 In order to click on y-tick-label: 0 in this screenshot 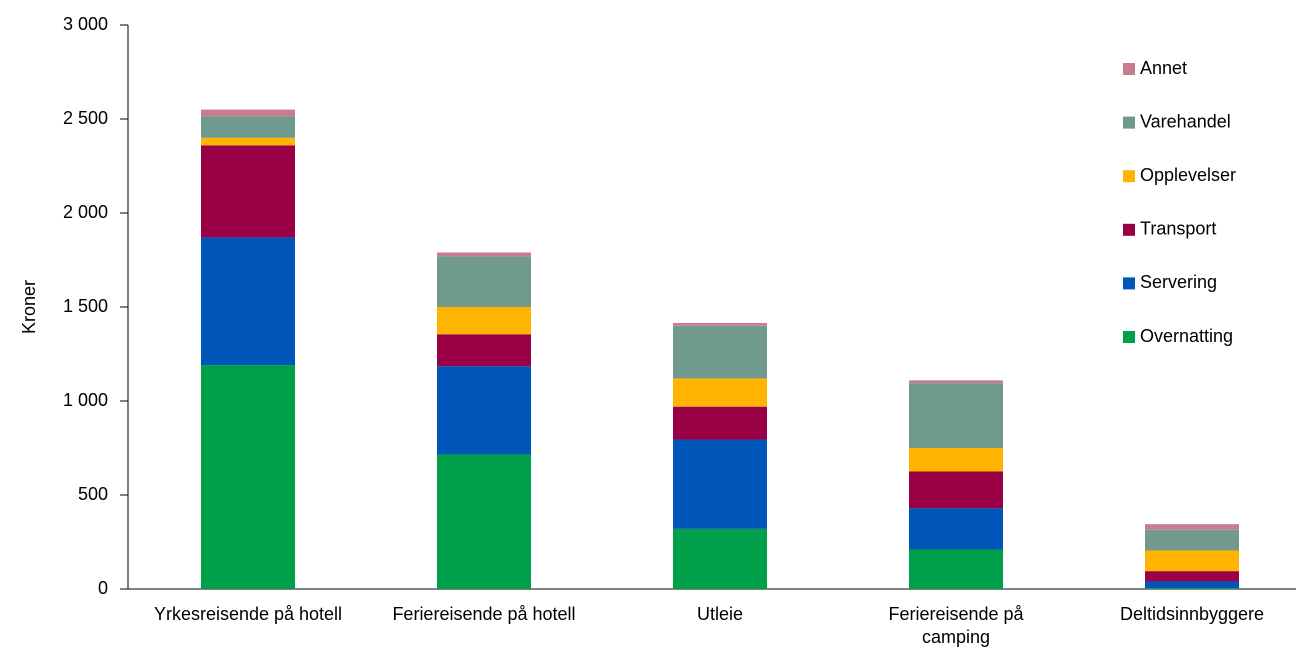, I will do `click(103, 588)`.